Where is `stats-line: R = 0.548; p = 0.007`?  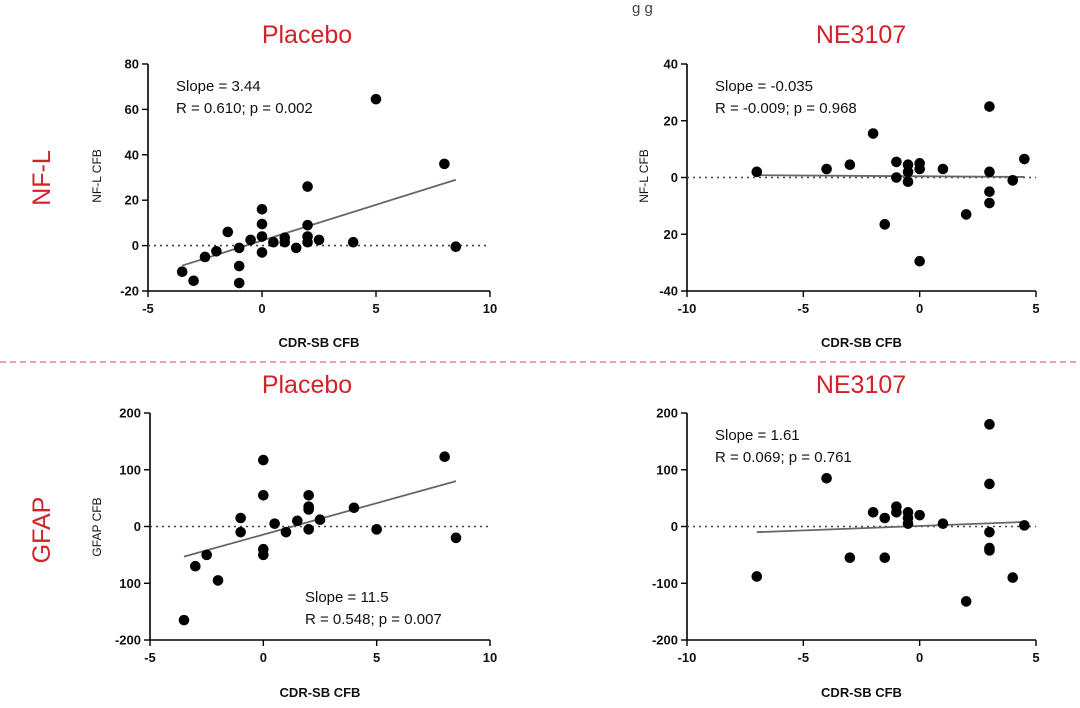 stats-line: R = 0.548; p = 0.007 is located at coordinates (373, 619).